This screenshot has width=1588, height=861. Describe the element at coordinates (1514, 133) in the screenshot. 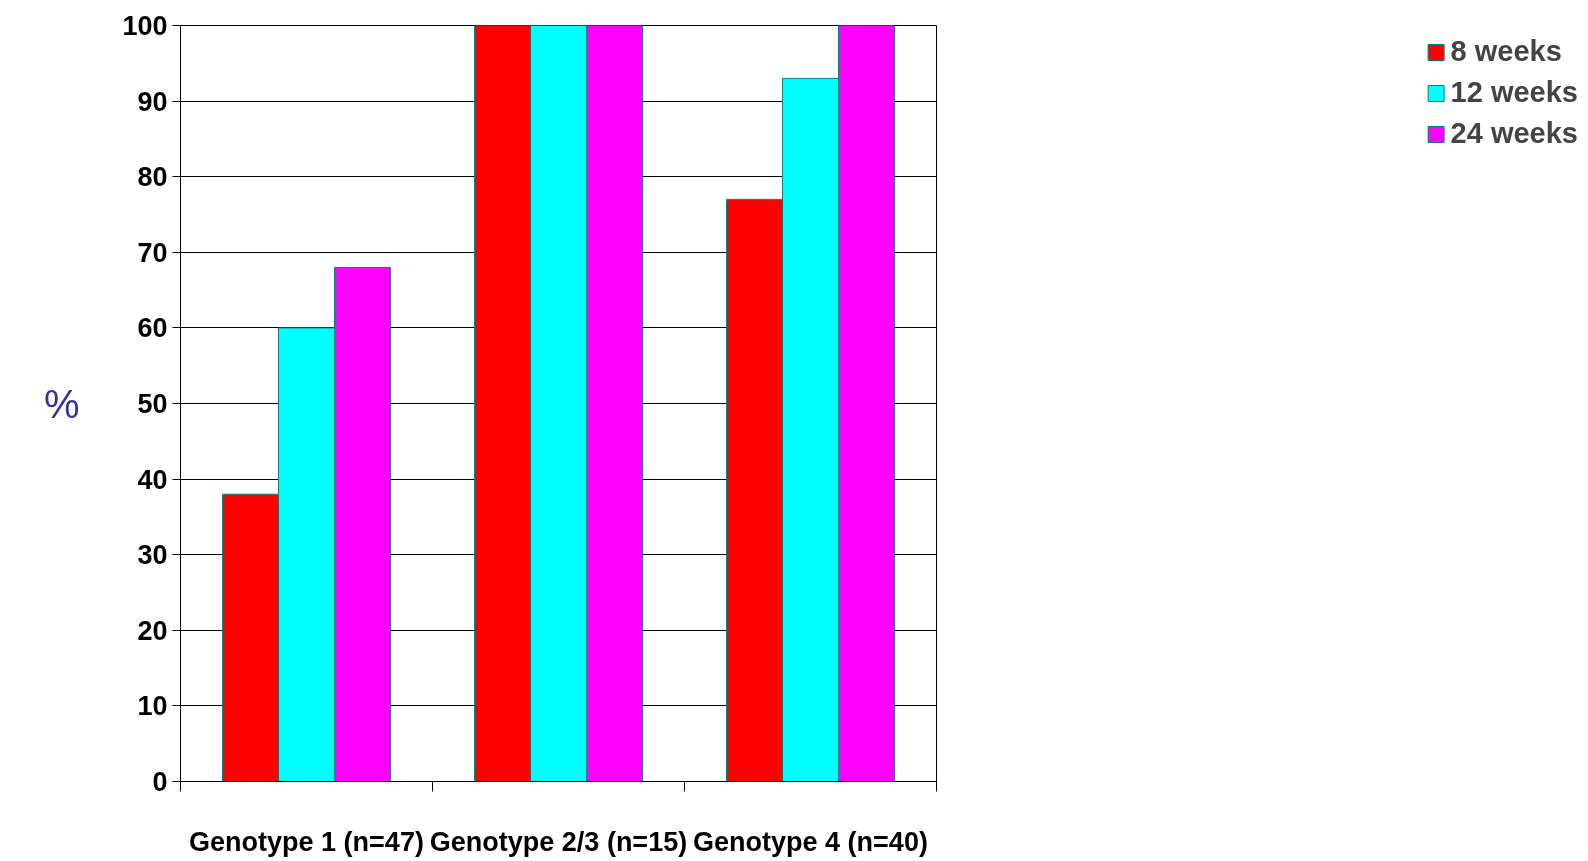

I see `legend-label: 24 weeks` at that location.